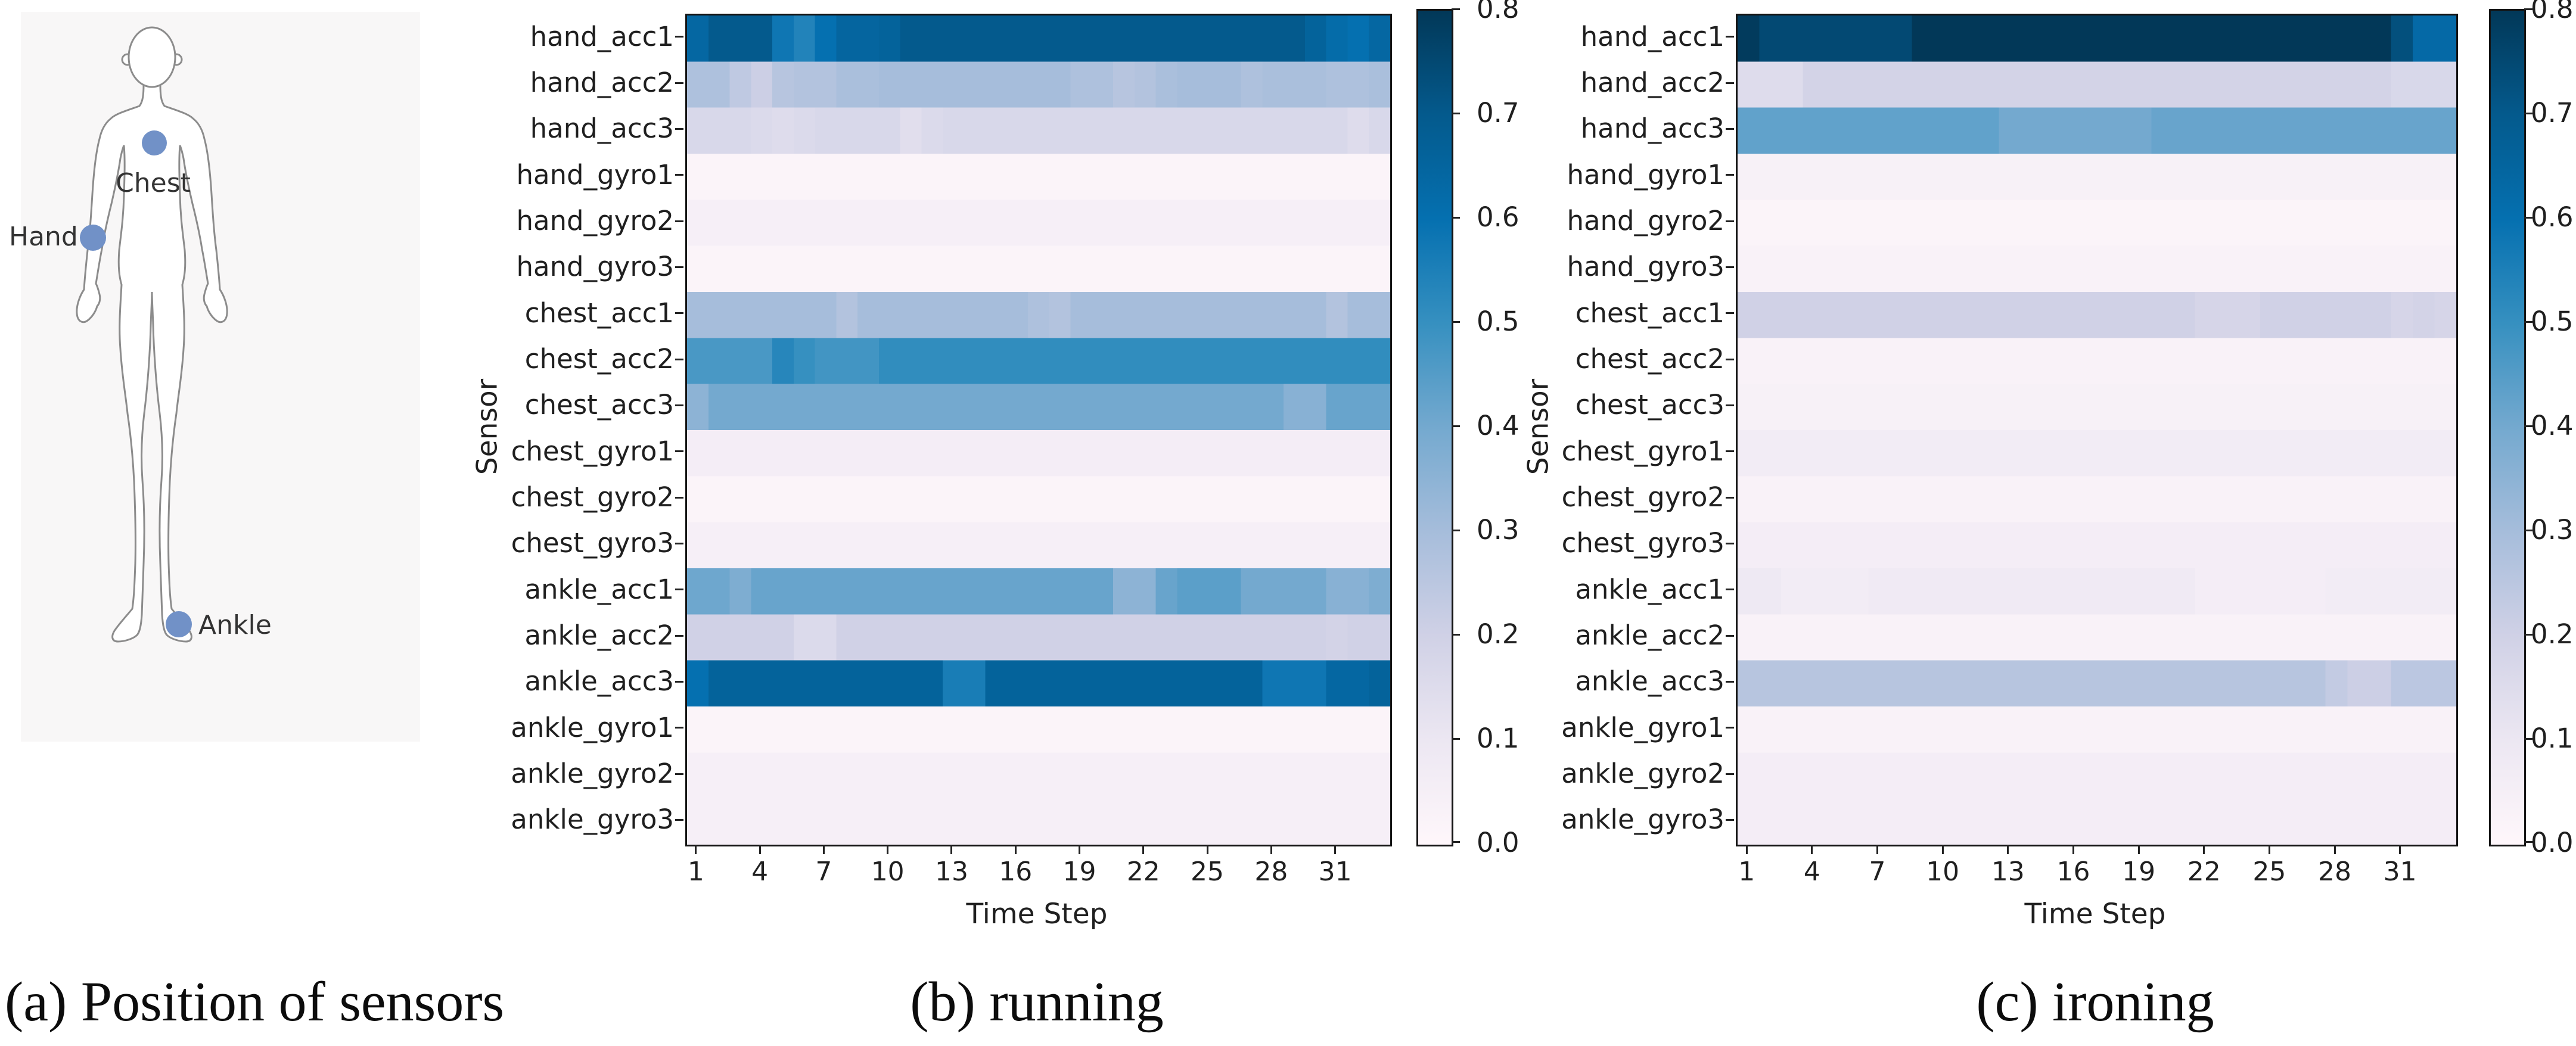 The image size is (2576, 1046). Describe the element at coordinates (595, 174) in the screenshot. I see `sensor-tick-label: hand_gyro1` at that location.